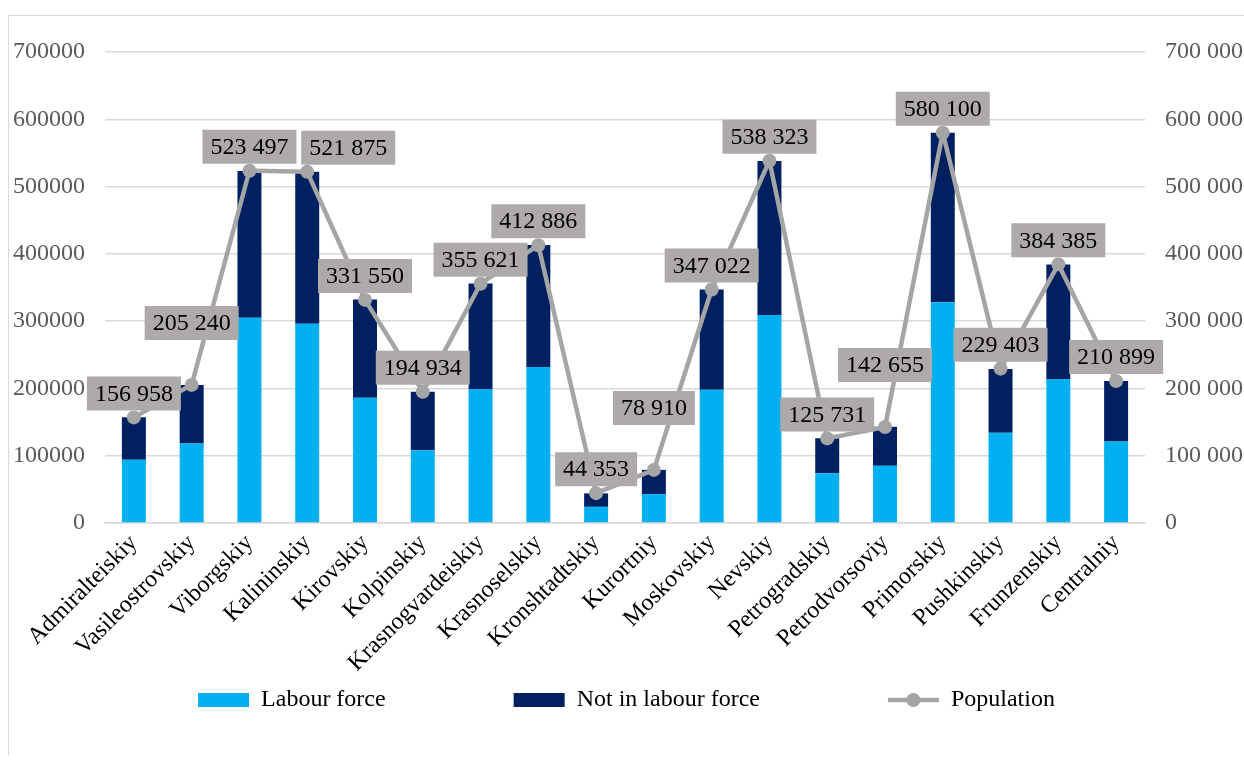 The image size is (1244, 763). I want to click on y2-tick-label: 0, so click(1171, 521).